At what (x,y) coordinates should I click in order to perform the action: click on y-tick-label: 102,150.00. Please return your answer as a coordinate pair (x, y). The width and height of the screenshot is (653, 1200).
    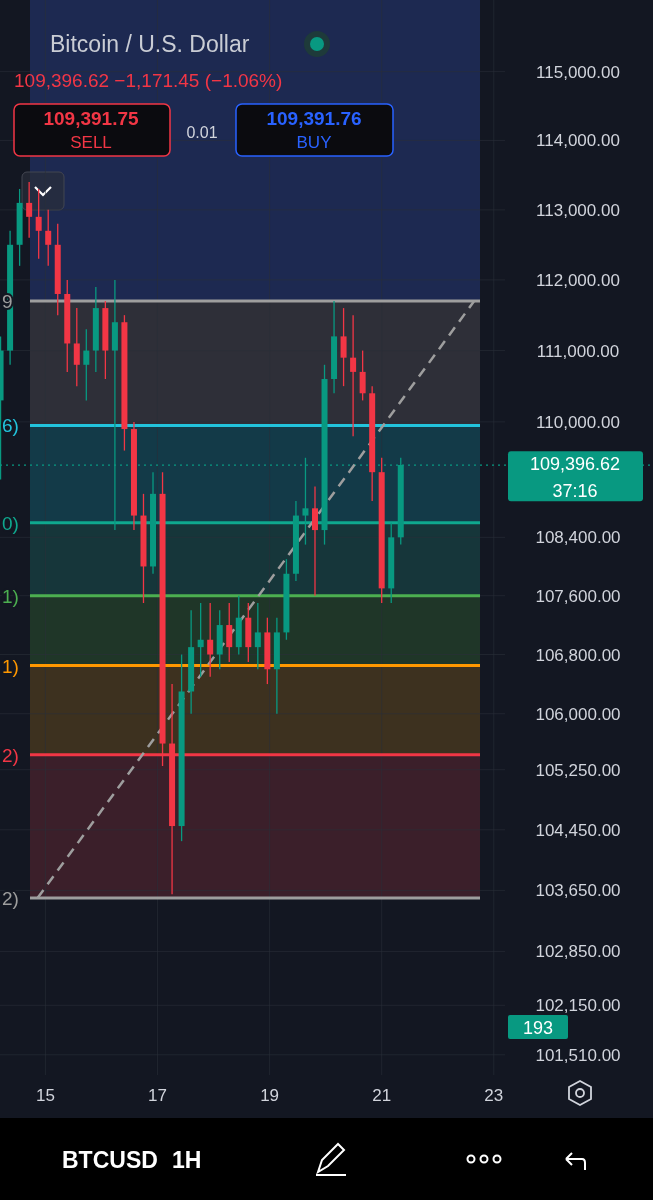
    Looking at the image, I should click on (578, 1006).